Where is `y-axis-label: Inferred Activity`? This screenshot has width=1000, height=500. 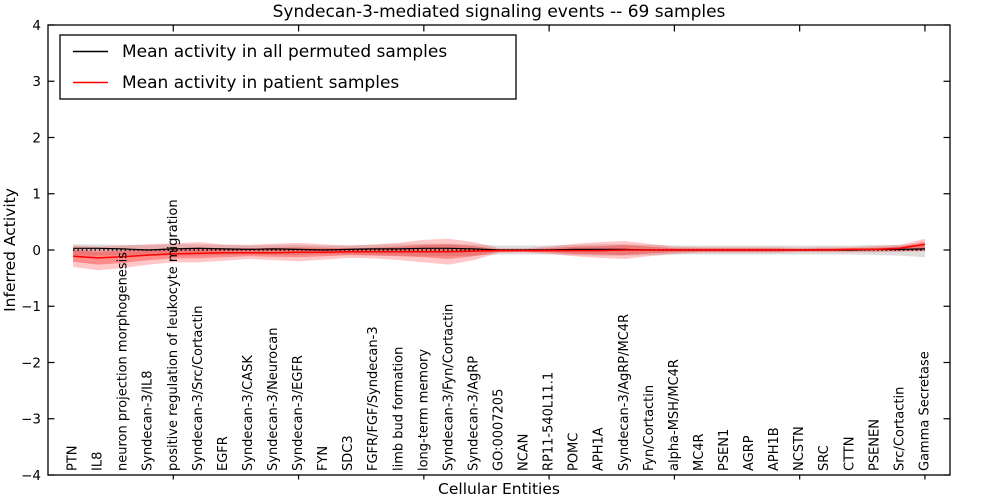
y-axis-label: Inferred Activity is located at coordinates (10, 250).